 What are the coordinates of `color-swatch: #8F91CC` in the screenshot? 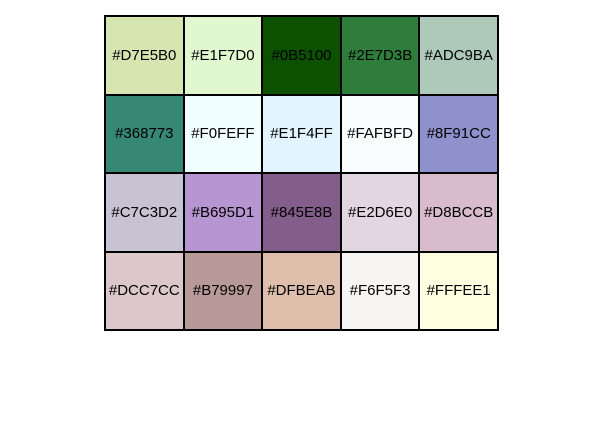 It's located at (458, 133).